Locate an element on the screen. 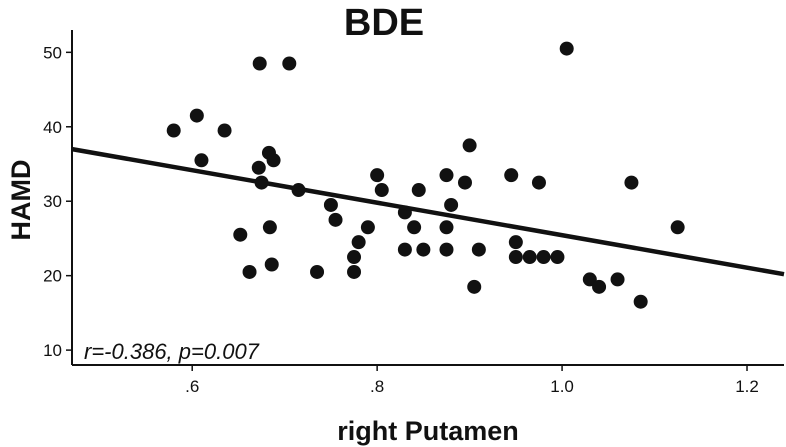  x-axis-ticks: .6 .8 1.0 1.2 is located at coordinates (472, 380).